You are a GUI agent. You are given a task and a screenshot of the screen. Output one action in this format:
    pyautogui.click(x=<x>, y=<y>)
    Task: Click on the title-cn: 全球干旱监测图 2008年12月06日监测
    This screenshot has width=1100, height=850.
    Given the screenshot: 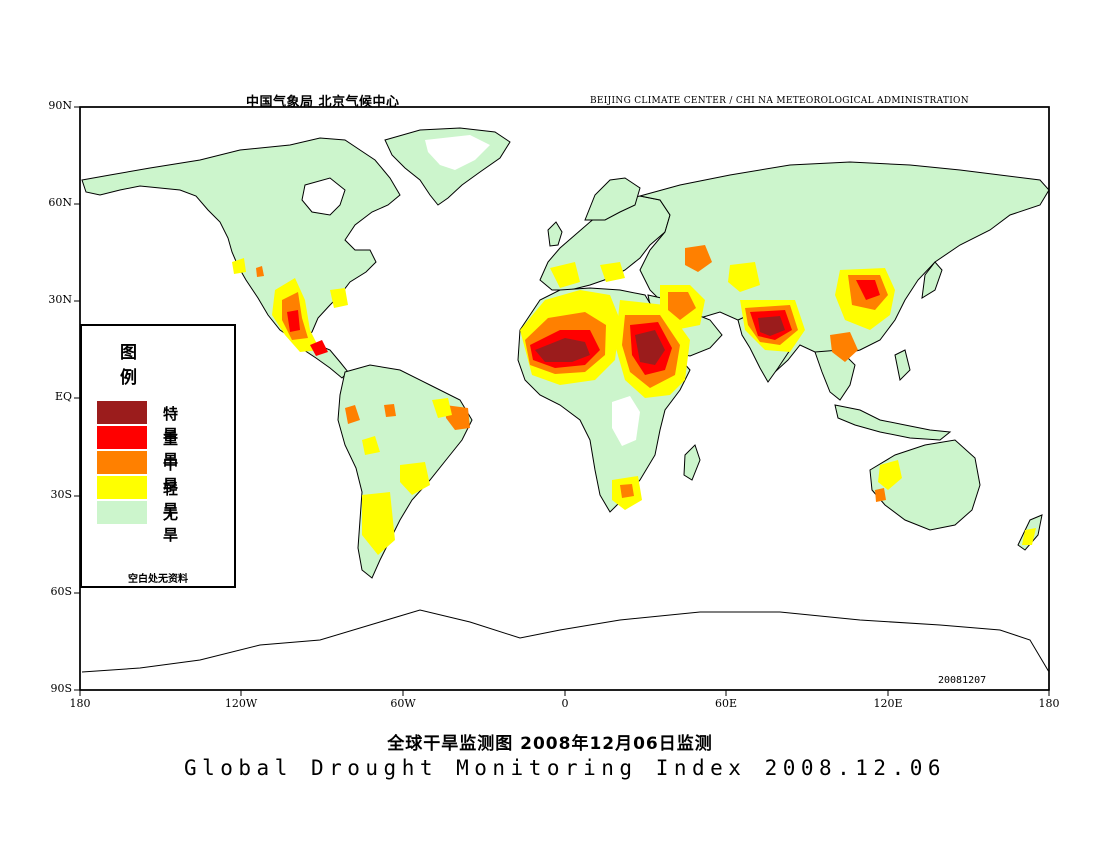 What is the action you would take?
    pyautogui.click(x=550, y=744)
    